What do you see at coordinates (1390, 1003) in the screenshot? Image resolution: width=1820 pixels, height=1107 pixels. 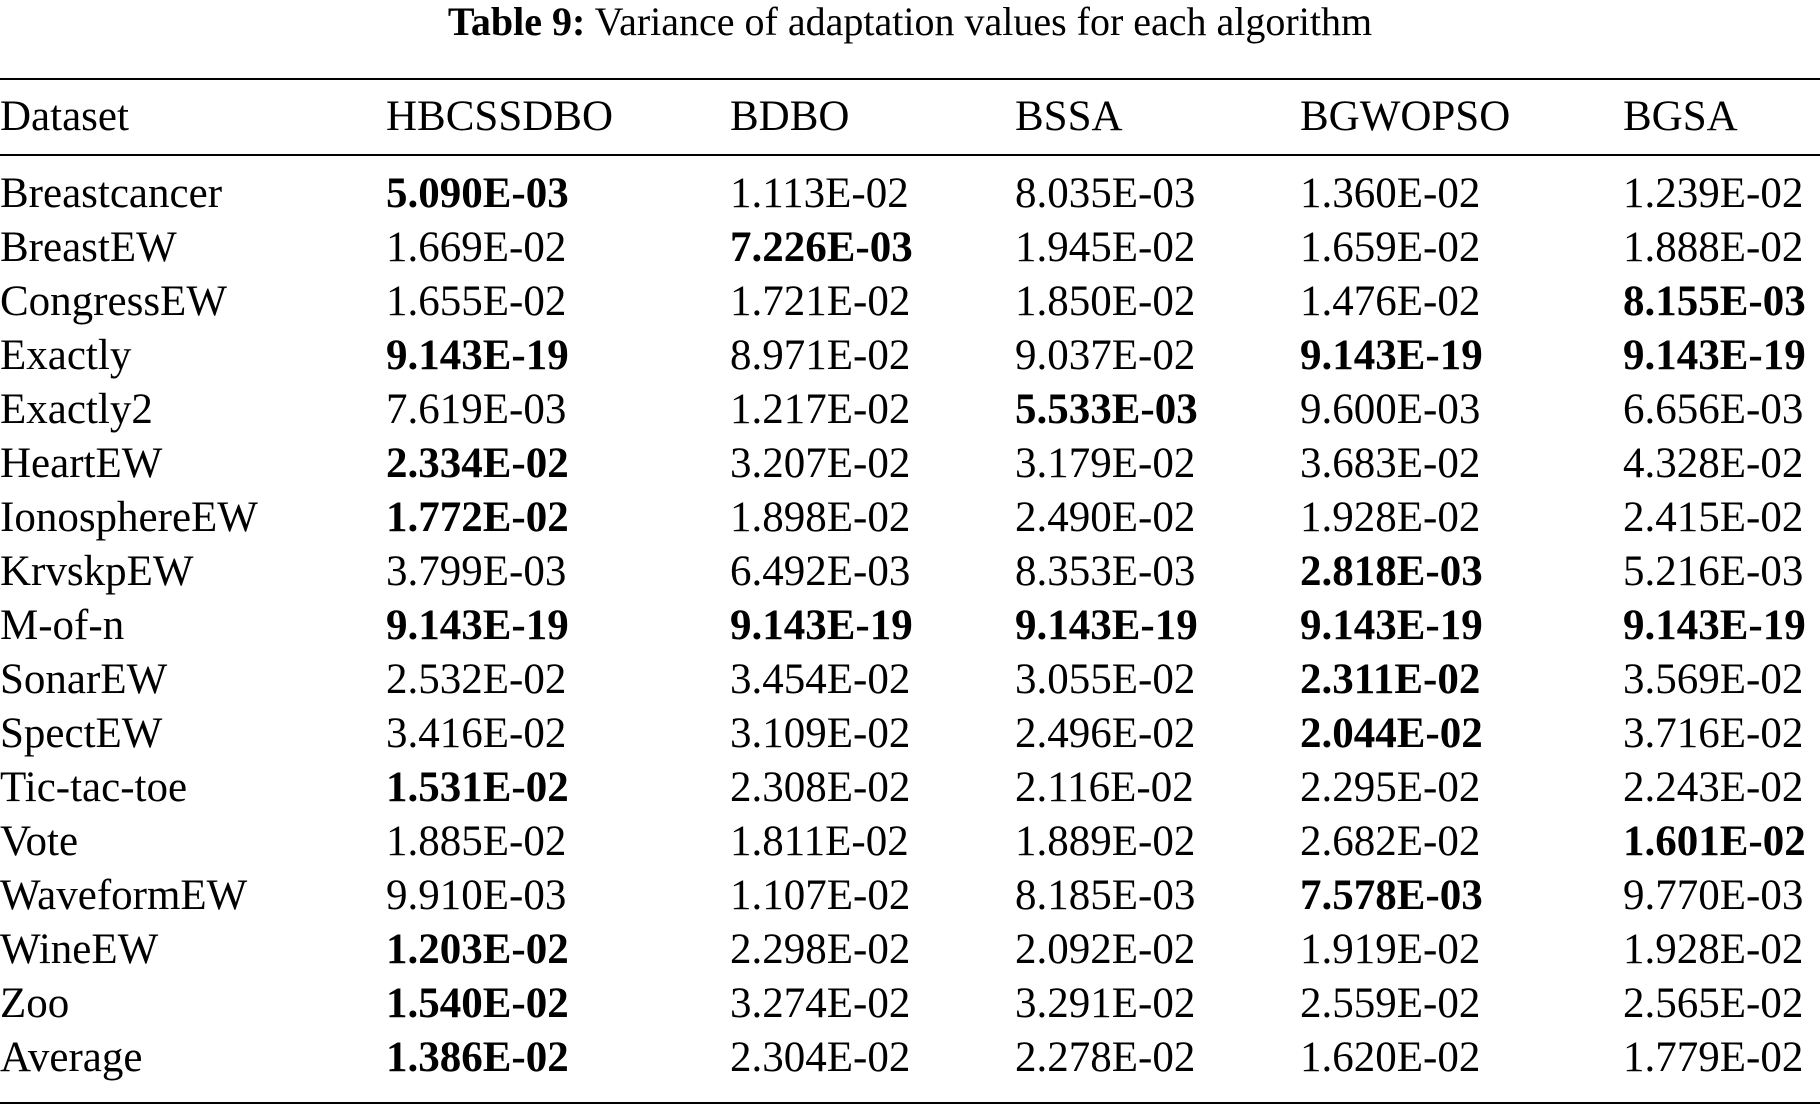 I see `value-cell: 2.559E-02` at bounding box center [1390, 1003].